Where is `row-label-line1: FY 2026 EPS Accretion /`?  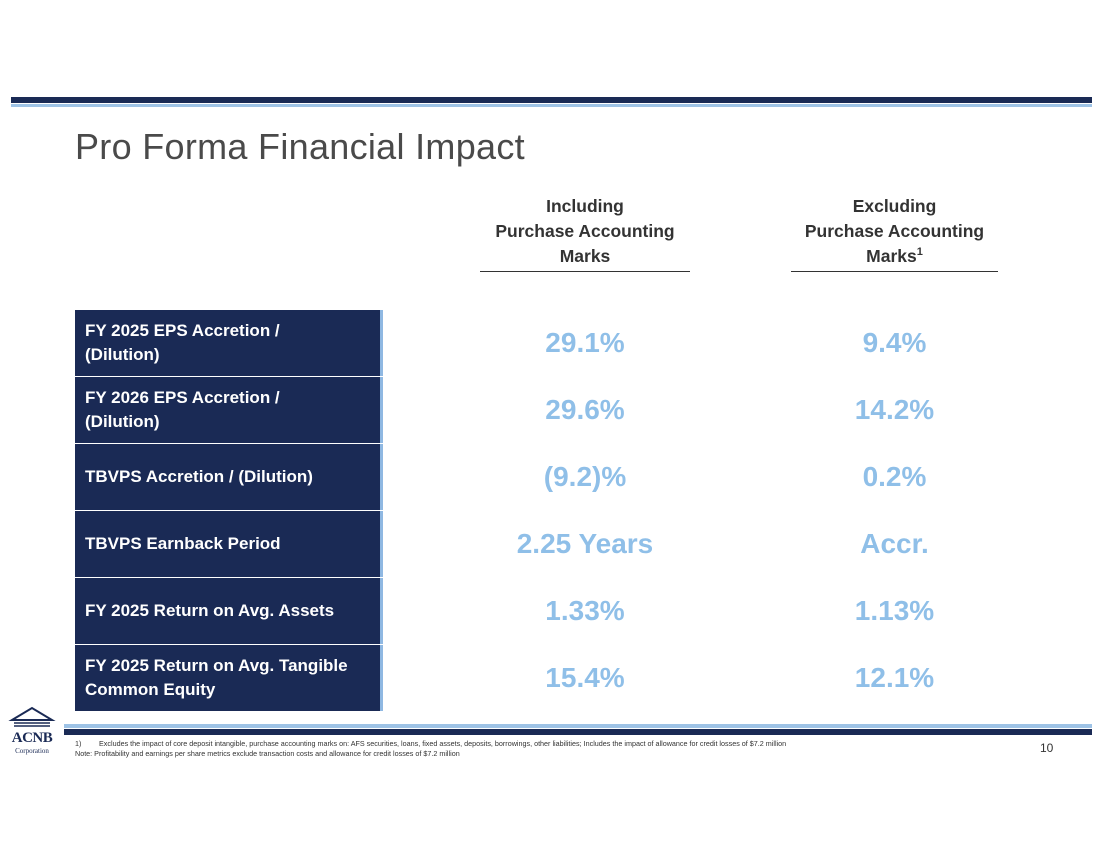
row-label-line1: FY 2026 EPS Accretion / is located at coordinates (182, 397).